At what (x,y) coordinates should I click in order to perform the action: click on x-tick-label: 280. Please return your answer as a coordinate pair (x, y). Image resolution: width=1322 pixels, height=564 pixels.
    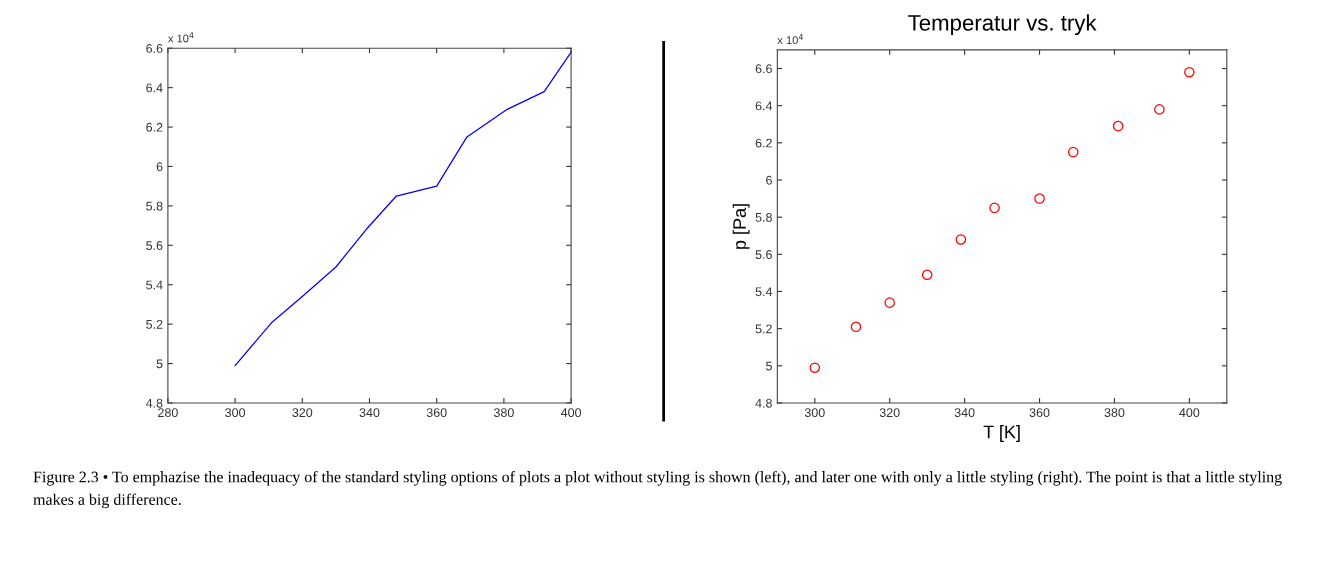
    Looking at the image, I should click on (168, 413).